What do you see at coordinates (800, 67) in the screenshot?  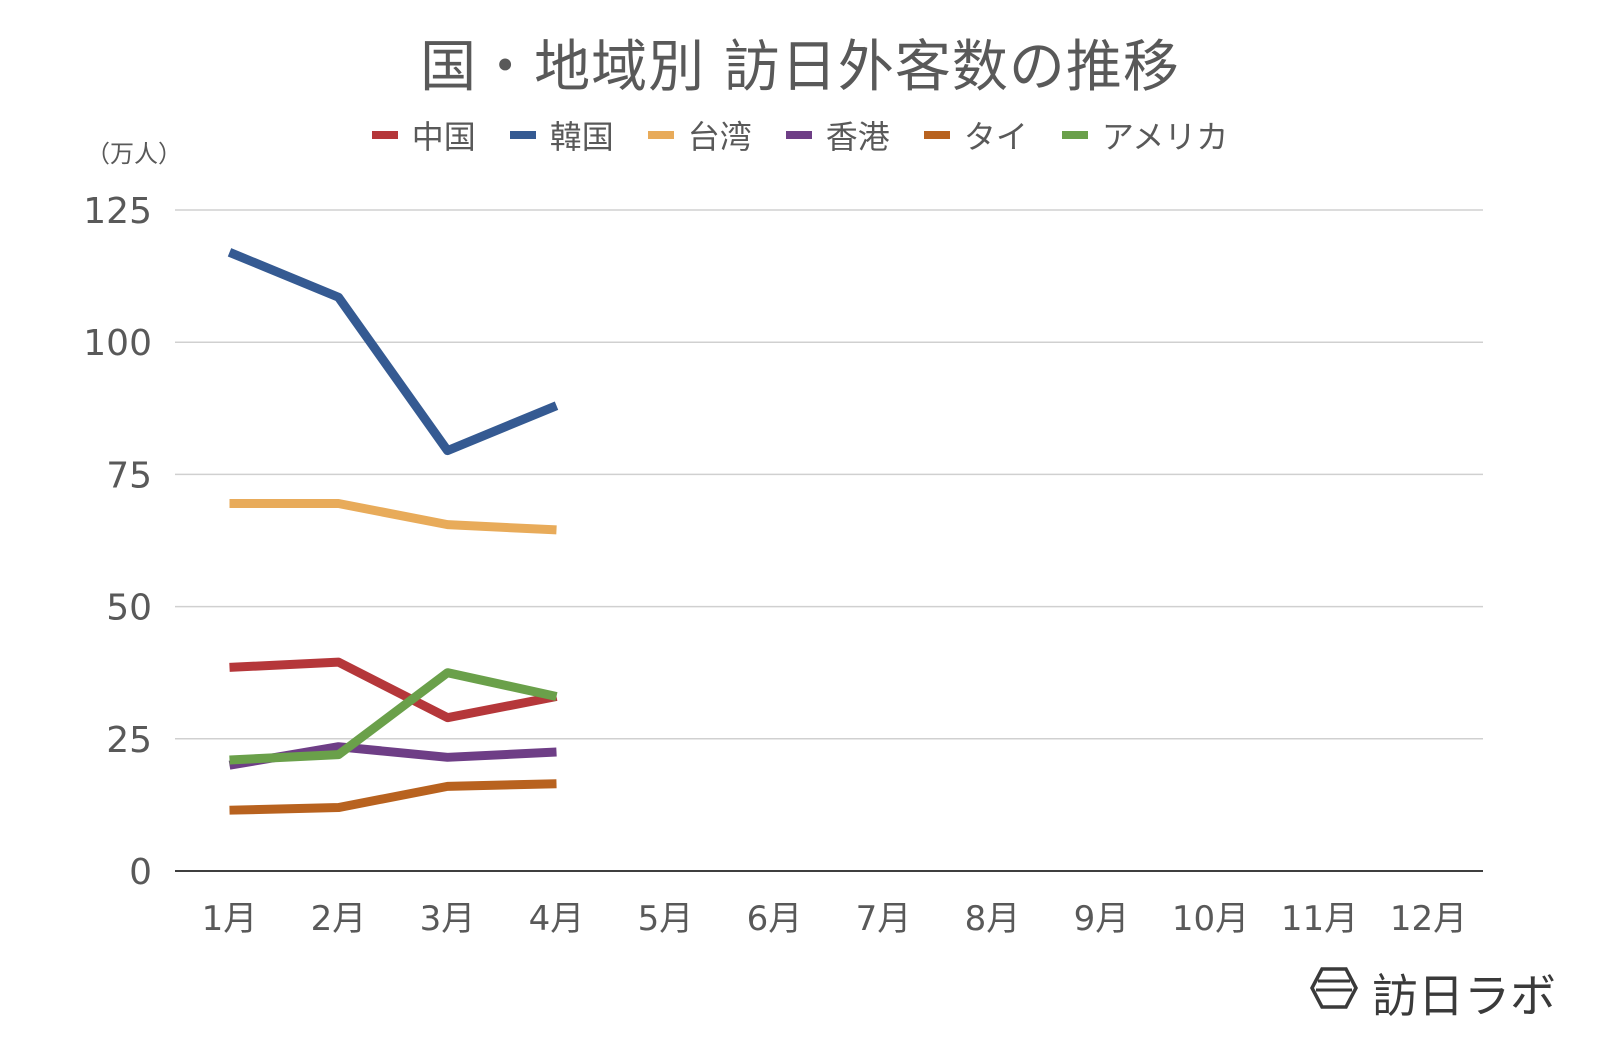 I see `chart-title: 国・地域別 訪日外客数の推移` at bounding box center [800, 67].